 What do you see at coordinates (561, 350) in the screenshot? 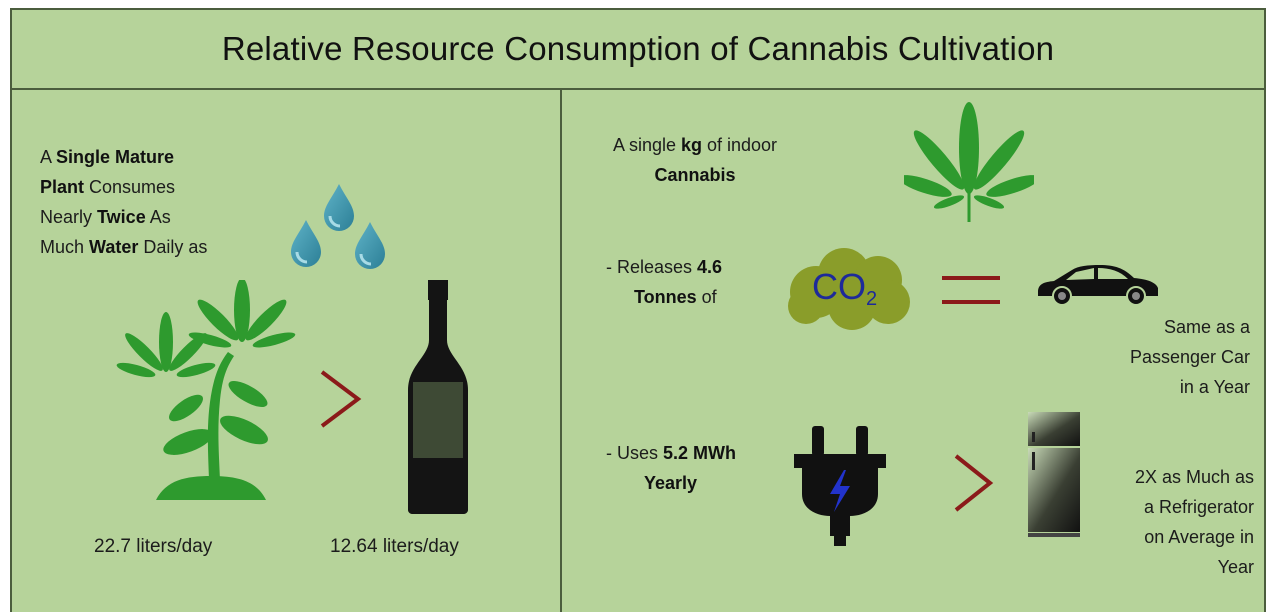
I see `column-divider` at bounding box center [561, 350].